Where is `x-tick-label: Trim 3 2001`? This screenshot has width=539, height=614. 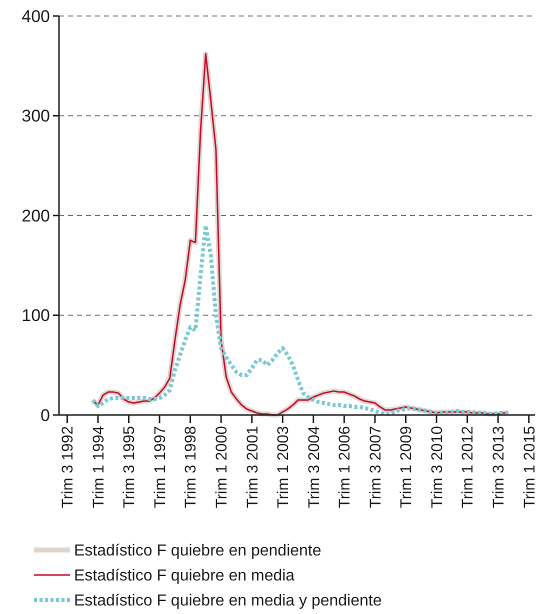
x-tick-label: Trim 3 2001 is located at coordinates (253, 467).